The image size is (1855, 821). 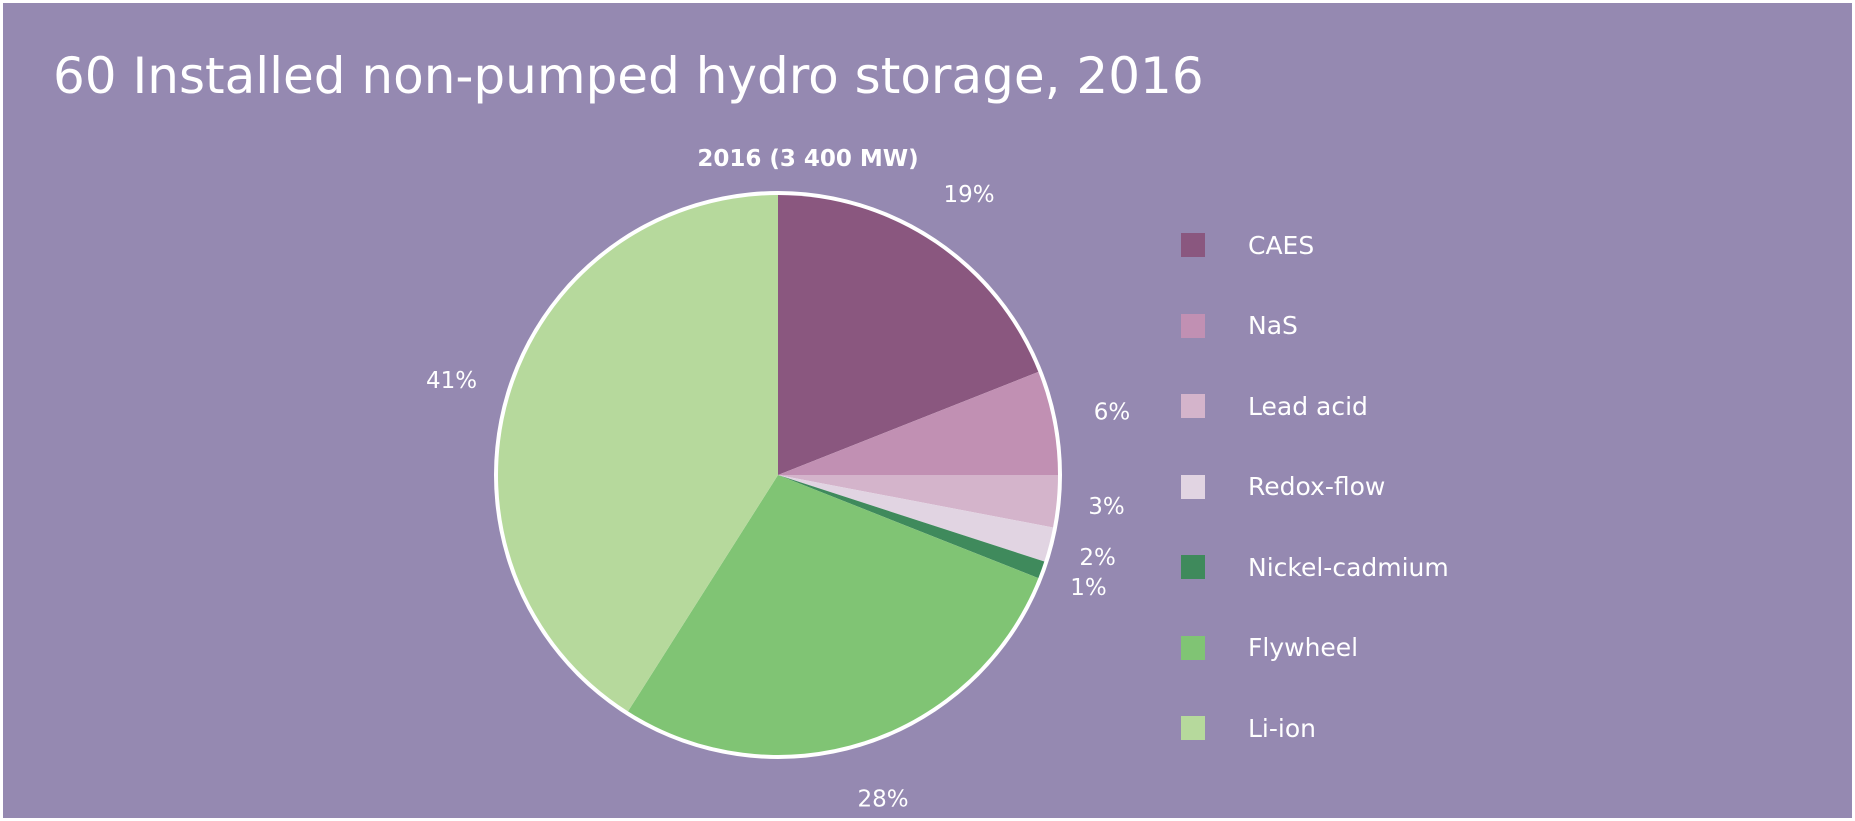 I want to click on slice-label-caes: 19%, so click(x=969, y=195).